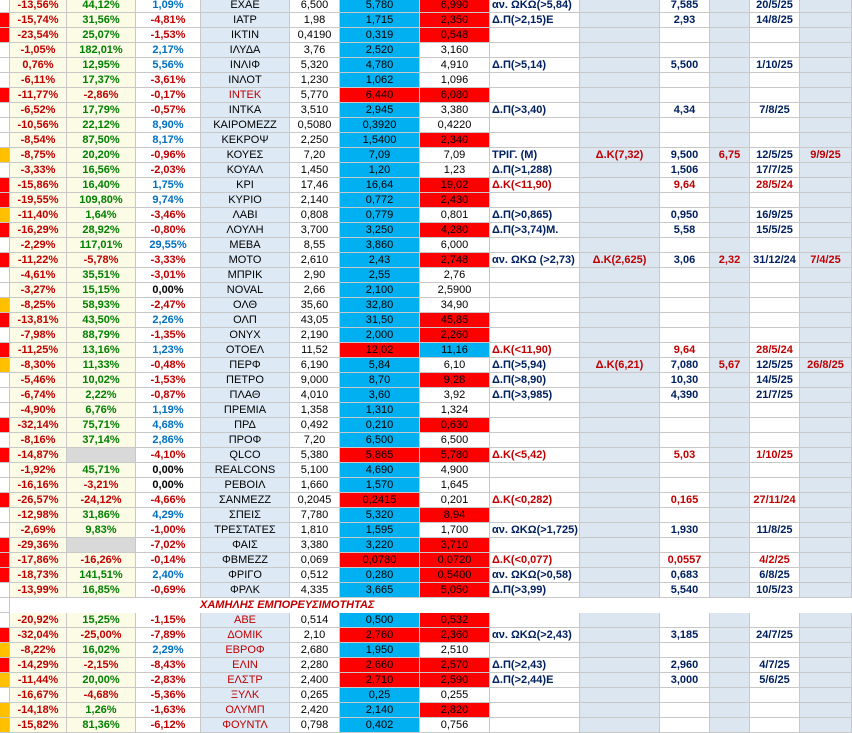 This screenshot has height=733, width=852. Describe the element at coordinates (245, 230) in the screenshot. I see `cell: ΛΟΥΛΗ` at that location.